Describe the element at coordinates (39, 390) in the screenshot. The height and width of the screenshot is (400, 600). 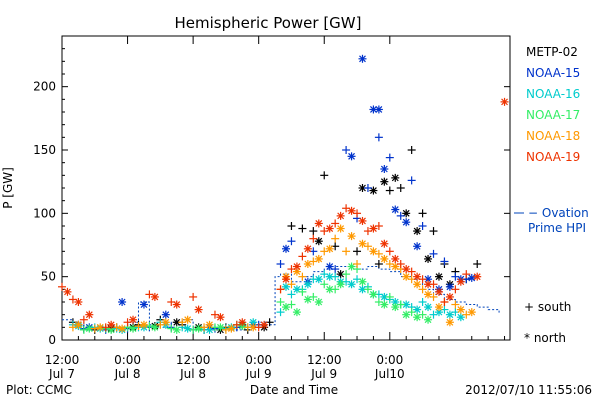
I see `footer-left: Plot: CCMC` at that location.